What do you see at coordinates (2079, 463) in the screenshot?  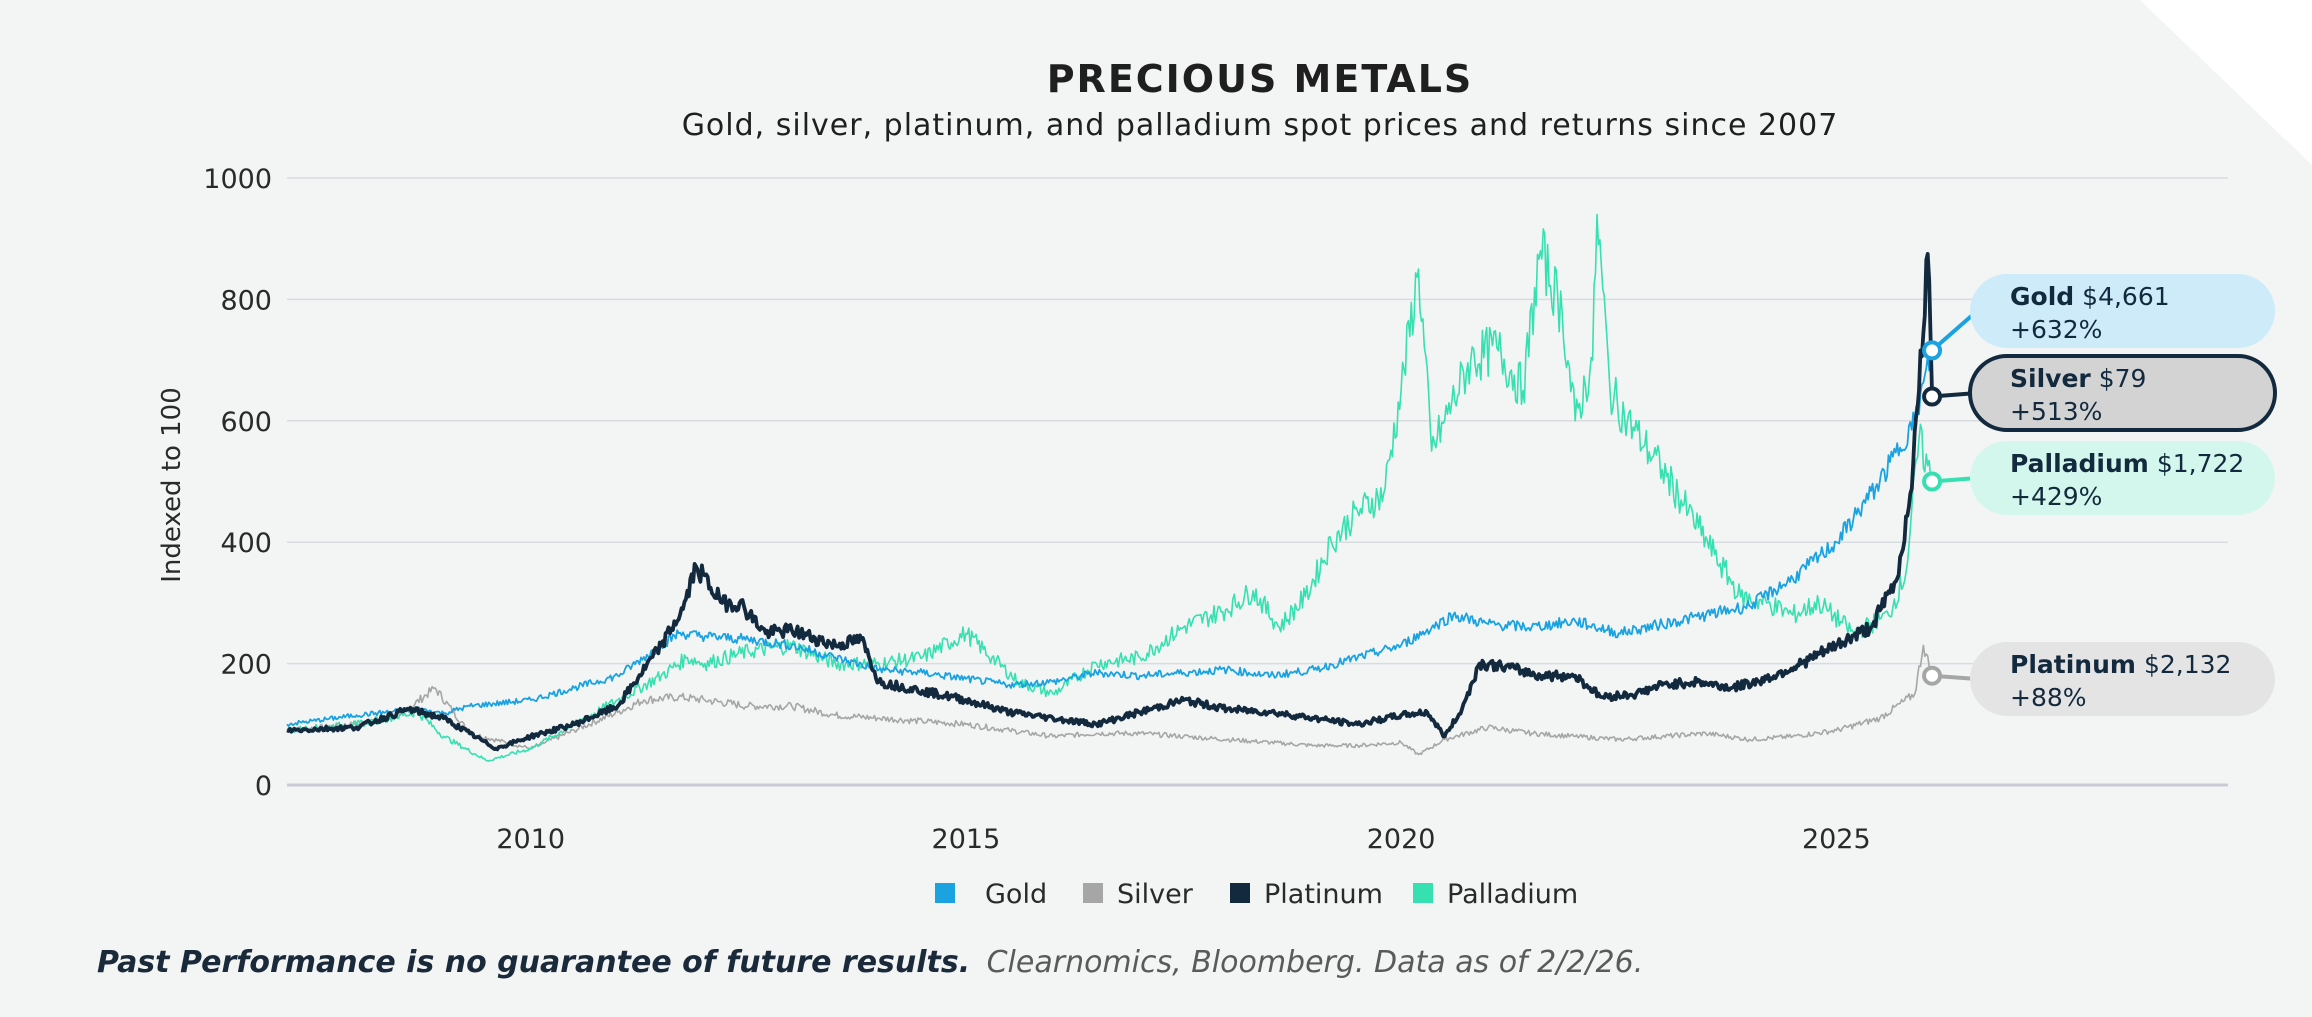 I see `callout-metal-name: Palladium` at bounding box center [2079, 463].